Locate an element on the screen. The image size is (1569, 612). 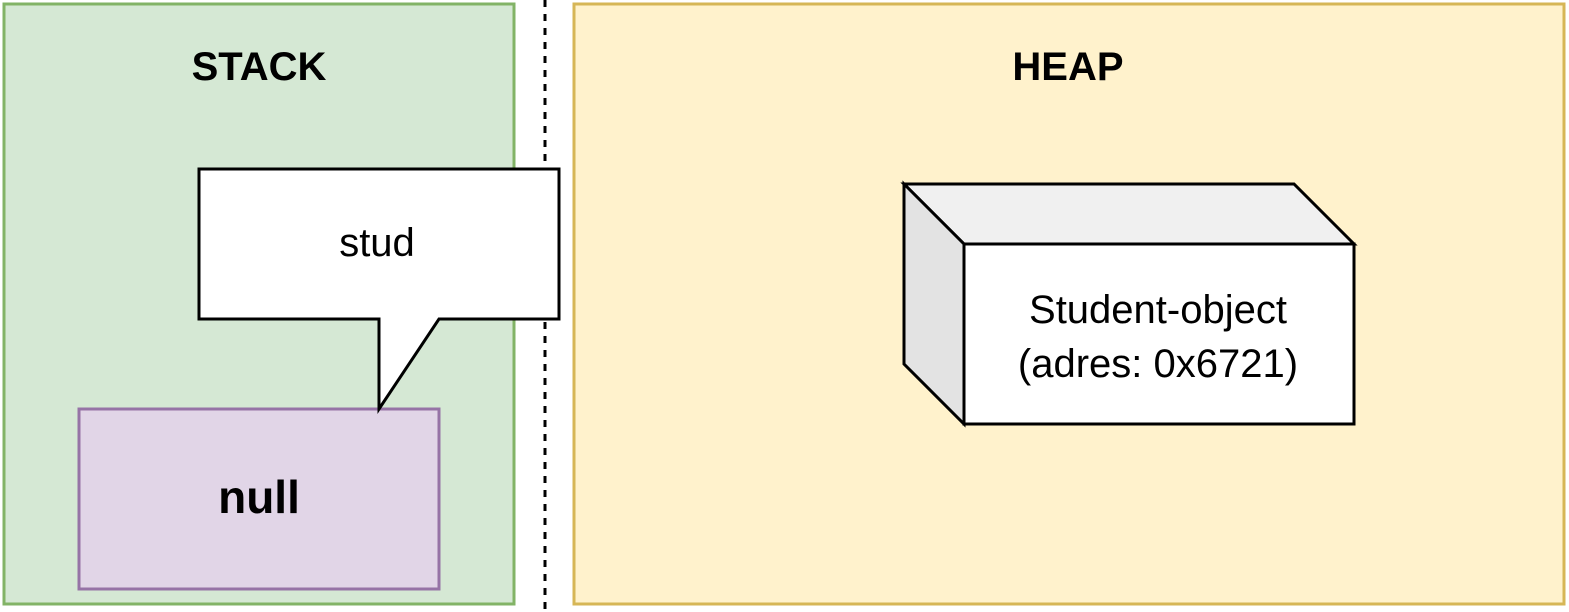
heap-object-label-line2: (adres: 0x6721) is located at coordinates (1158, 364).